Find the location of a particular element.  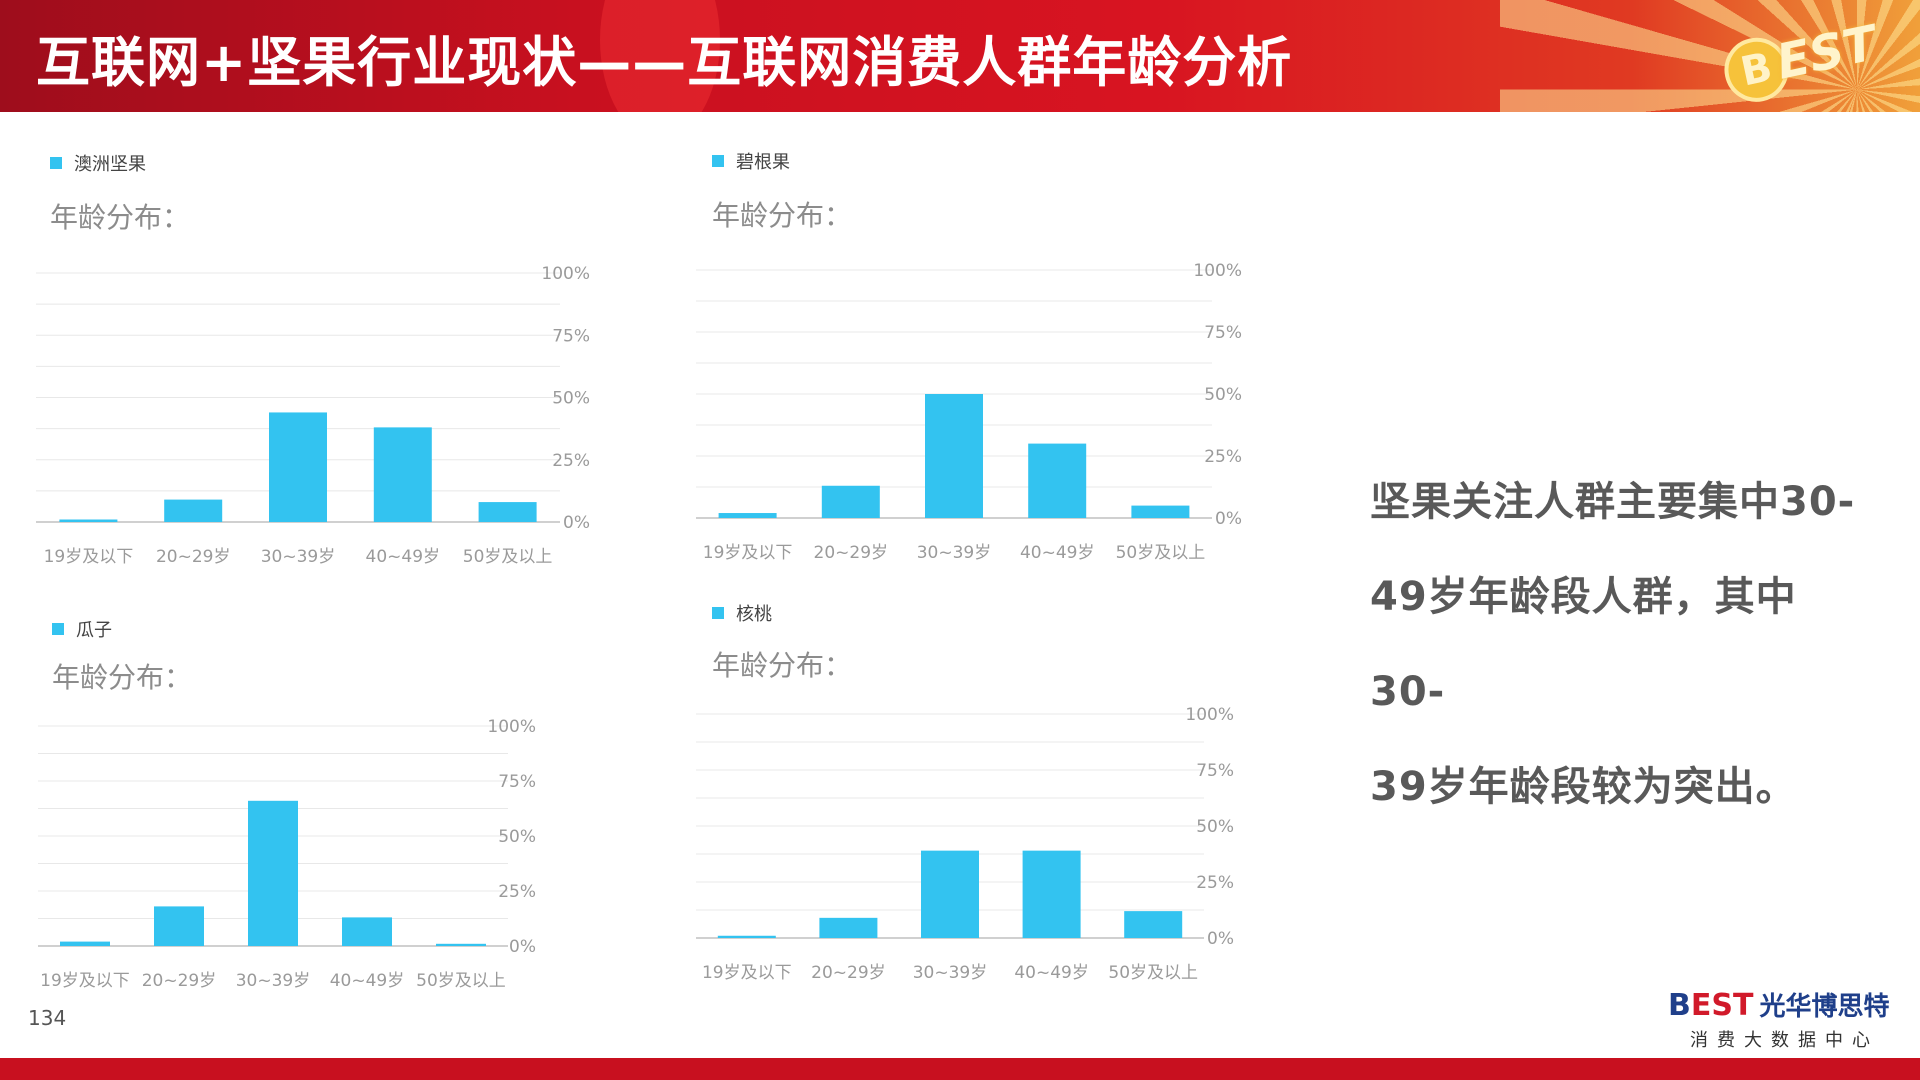

page-number: 134 is located at coordinates (47, 1018).